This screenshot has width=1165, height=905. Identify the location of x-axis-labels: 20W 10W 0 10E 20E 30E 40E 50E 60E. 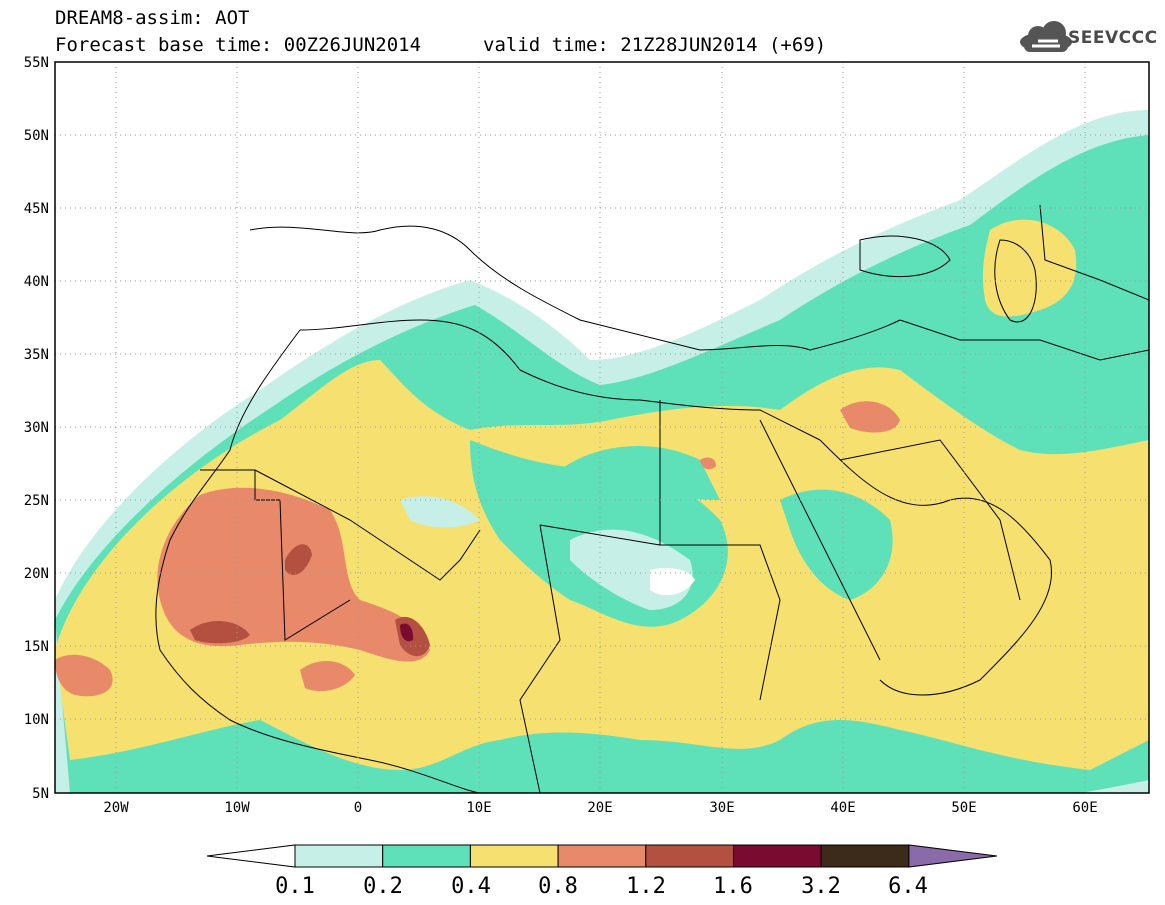
(600, 808).